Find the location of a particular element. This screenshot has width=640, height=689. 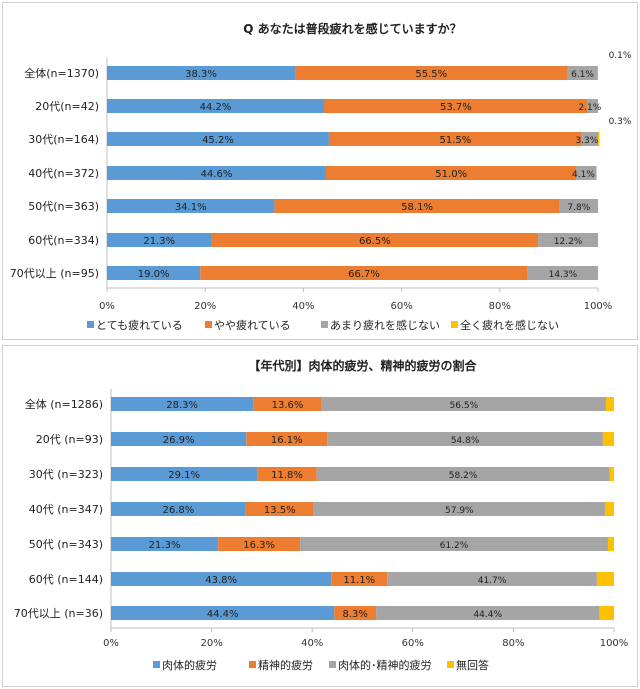

data-label: 57.9% is located at coordinates (459, 511).